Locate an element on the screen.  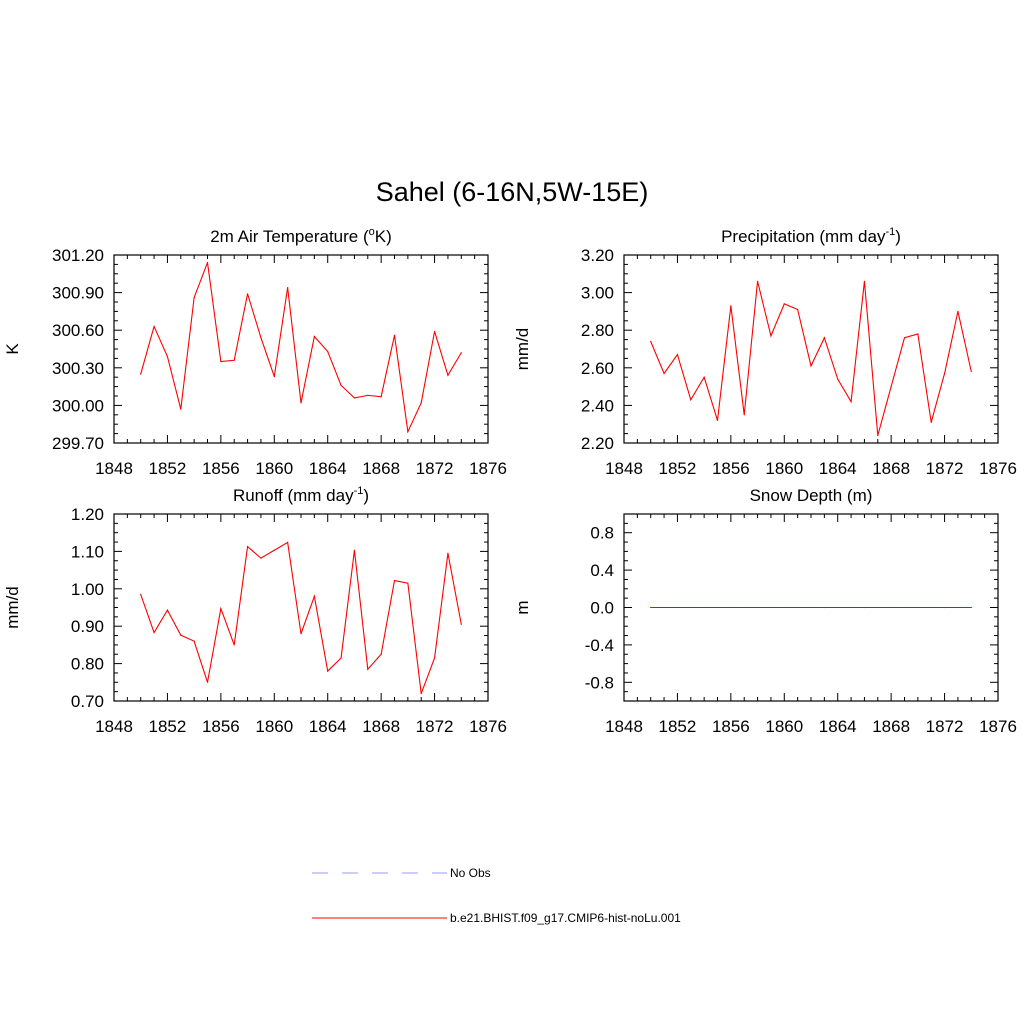
panel-title: Runoff (mm day-1) is located at coordinates (301, 495).